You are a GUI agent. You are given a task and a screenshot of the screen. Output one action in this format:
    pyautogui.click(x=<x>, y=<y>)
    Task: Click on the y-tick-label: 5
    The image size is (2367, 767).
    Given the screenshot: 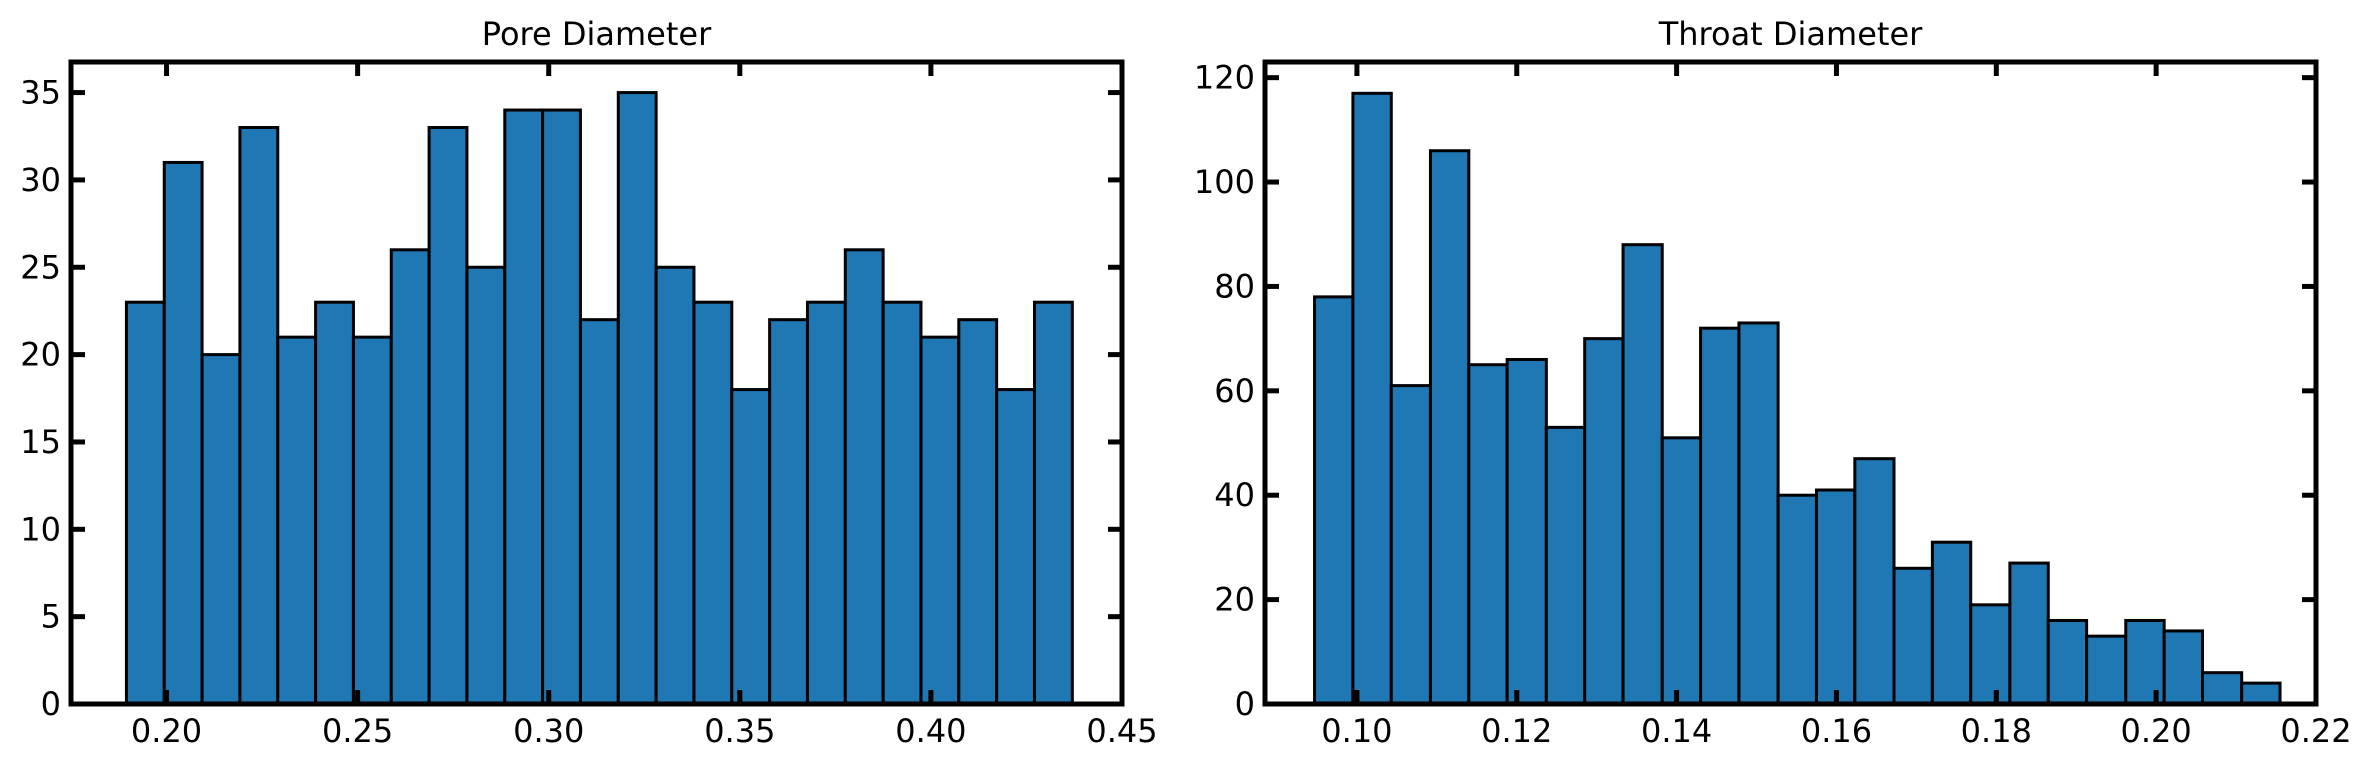 What is the action you would take?
    pyautogui.click(x=51, y=617)
    